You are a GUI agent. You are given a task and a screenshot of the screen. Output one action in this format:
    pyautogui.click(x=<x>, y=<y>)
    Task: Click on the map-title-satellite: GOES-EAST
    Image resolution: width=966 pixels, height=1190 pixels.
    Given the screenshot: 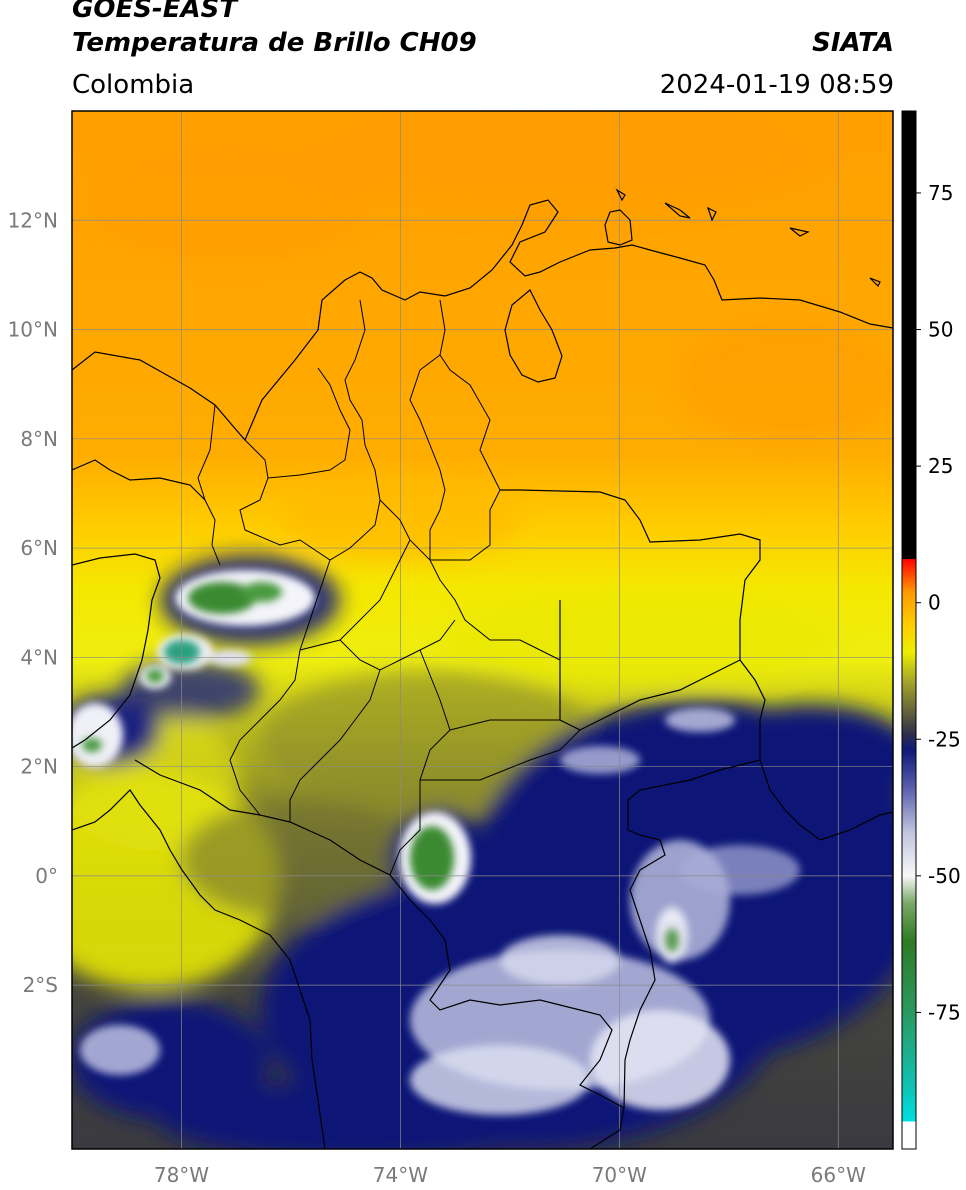 What is the action you would take?
    pyautogui.click(x=155, y=12)
    